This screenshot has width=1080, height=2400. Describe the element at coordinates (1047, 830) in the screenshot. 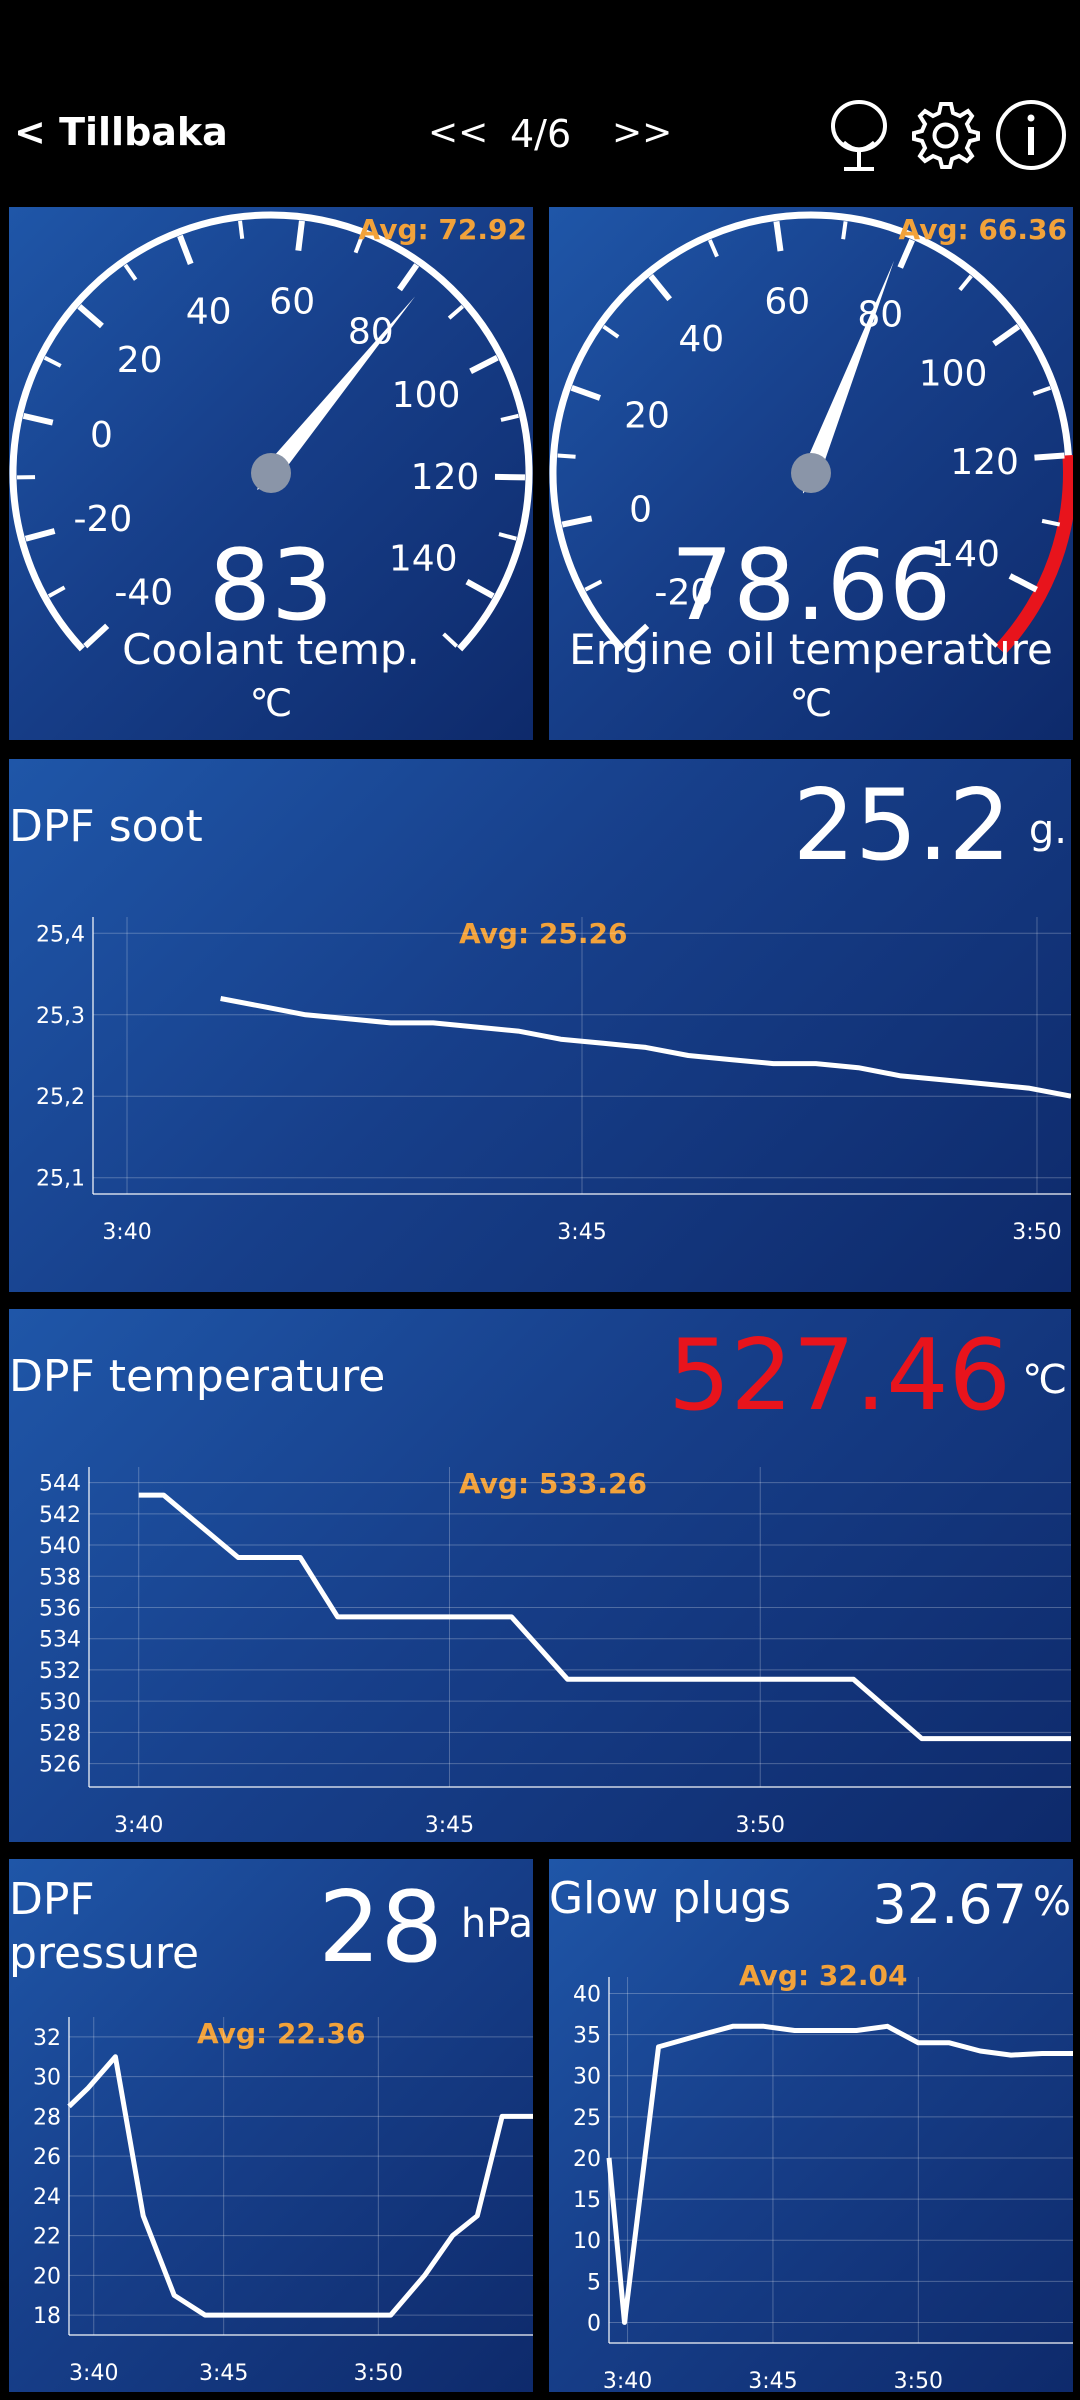

I see `dpf-soot-unit: g.` at that location.